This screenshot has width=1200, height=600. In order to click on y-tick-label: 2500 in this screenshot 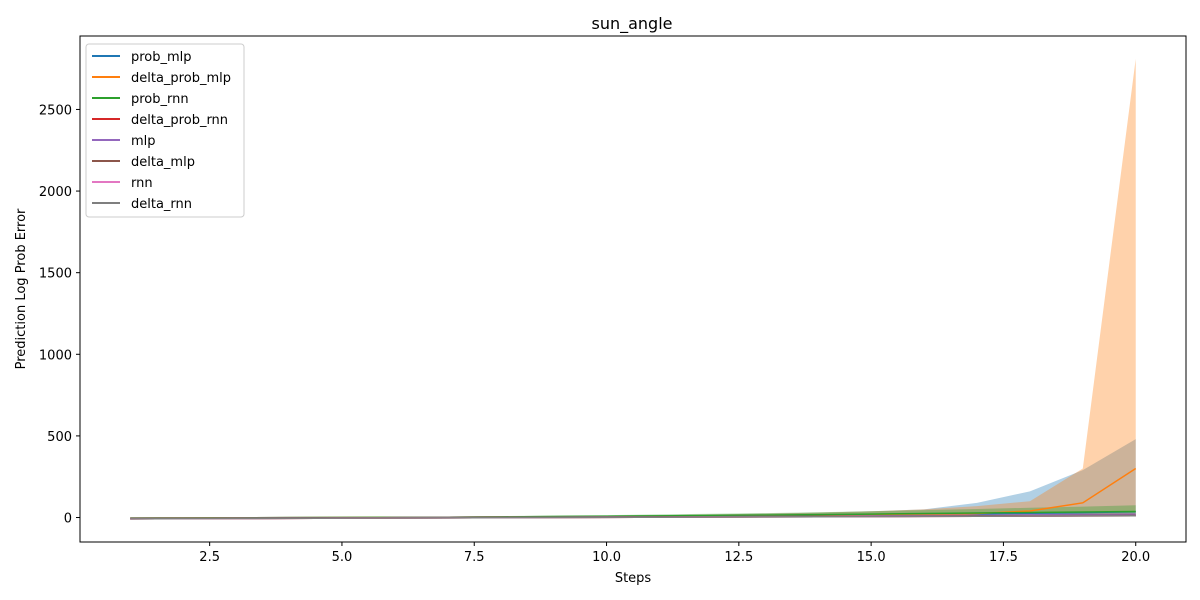, I will do `click(55, 110)`.